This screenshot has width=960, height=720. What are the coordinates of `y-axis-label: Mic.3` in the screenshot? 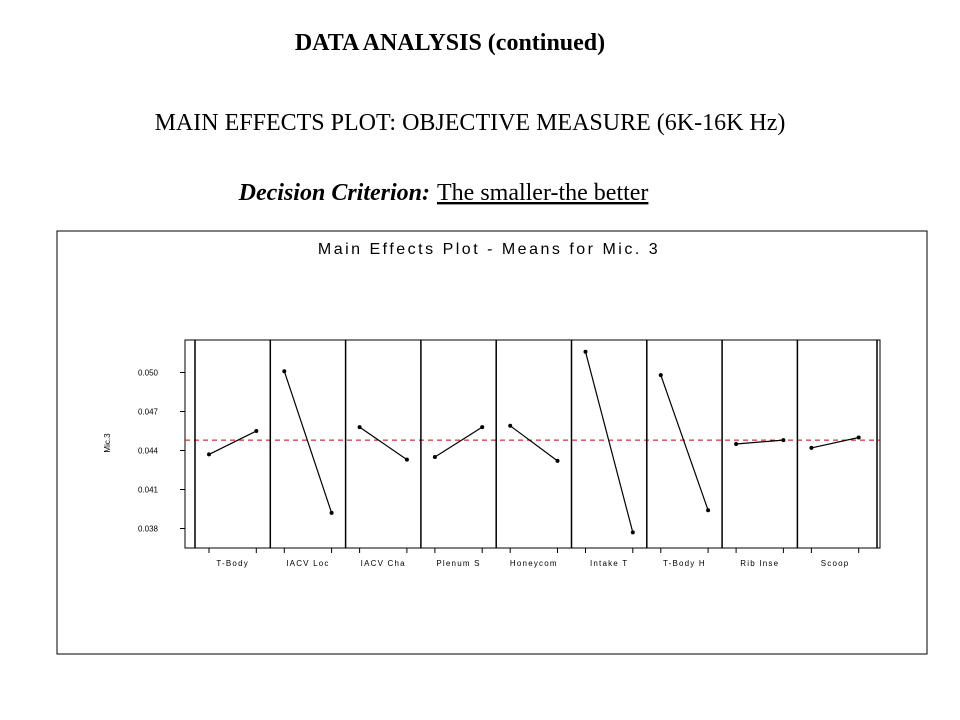 It's located at (107, 443).